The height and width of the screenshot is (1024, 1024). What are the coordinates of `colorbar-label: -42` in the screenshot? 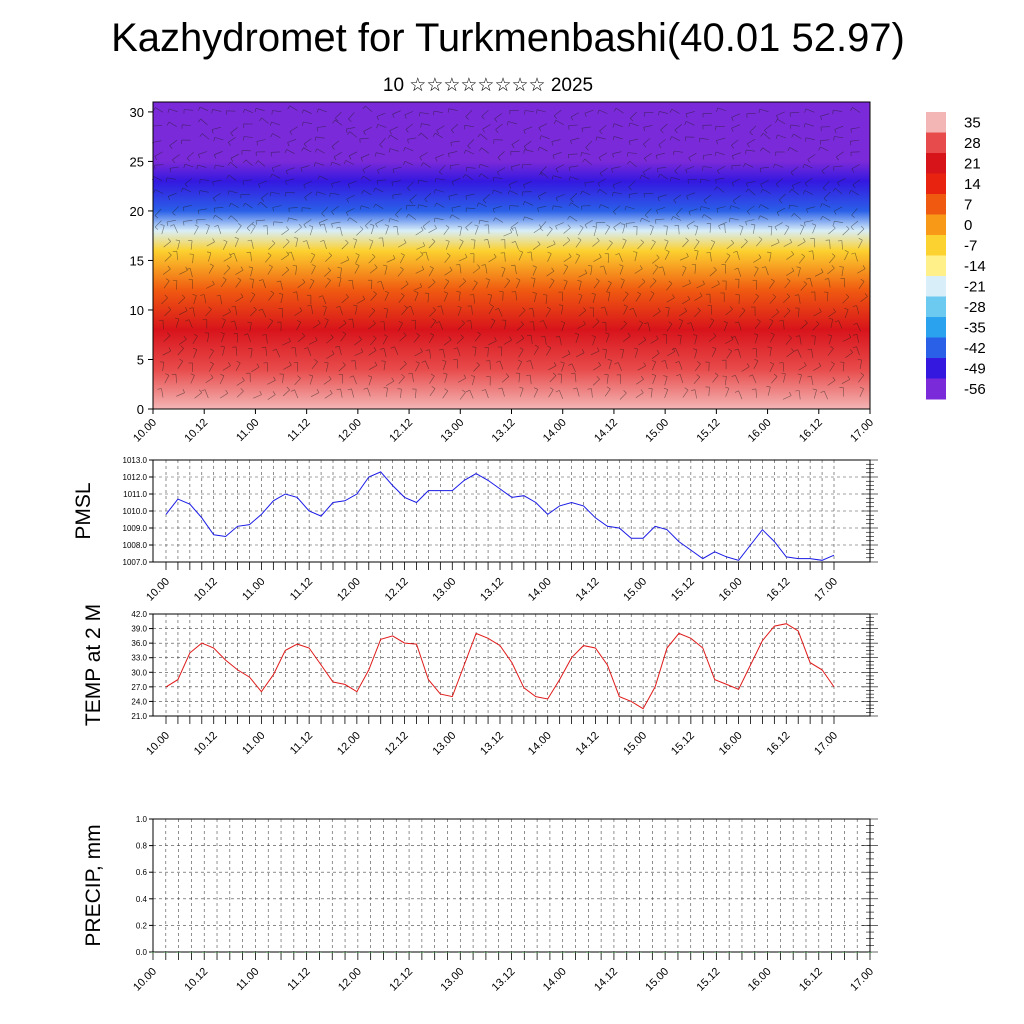 It's located at (975, 348).